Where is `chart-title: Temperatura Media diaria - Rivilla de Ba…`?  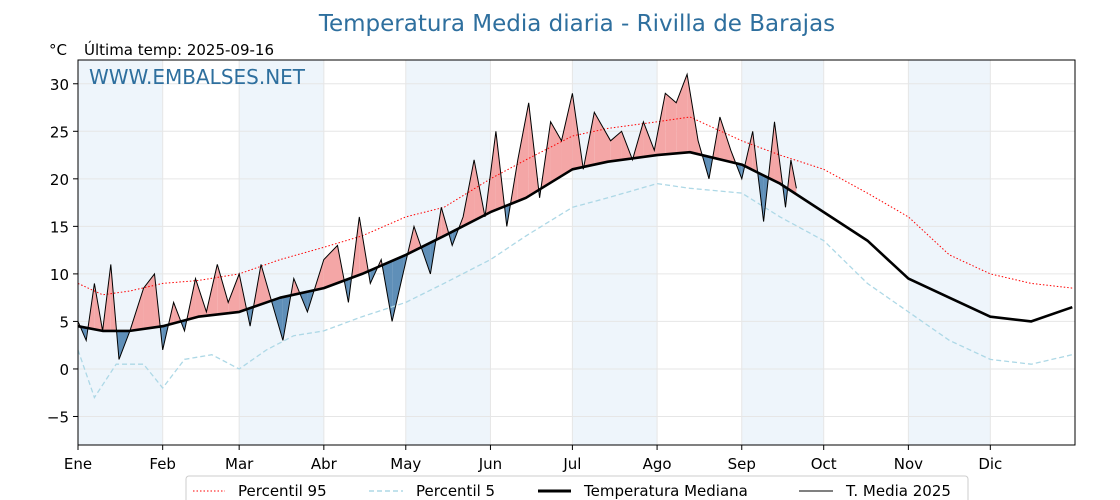
chart-title: Temperatura Media diaria - Rivilla de Ba… is located at coordinates (576, 24).